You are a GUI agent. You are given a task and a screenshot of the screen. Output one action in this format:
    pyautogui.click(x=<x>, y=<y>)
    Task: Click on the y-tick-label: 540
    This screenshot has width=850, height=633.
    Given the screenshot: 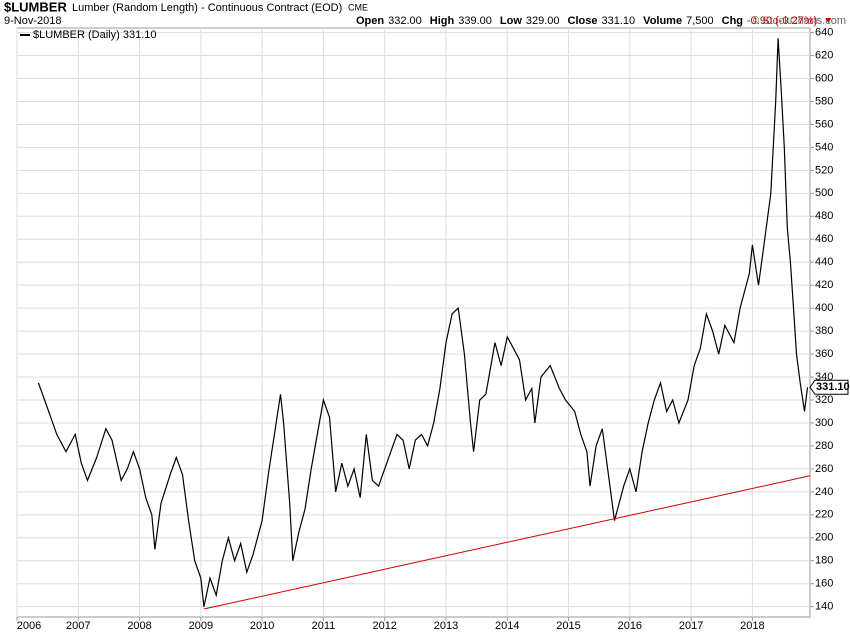 What is the action you would take?
    pyautogui.click(x=824, y=147)
    